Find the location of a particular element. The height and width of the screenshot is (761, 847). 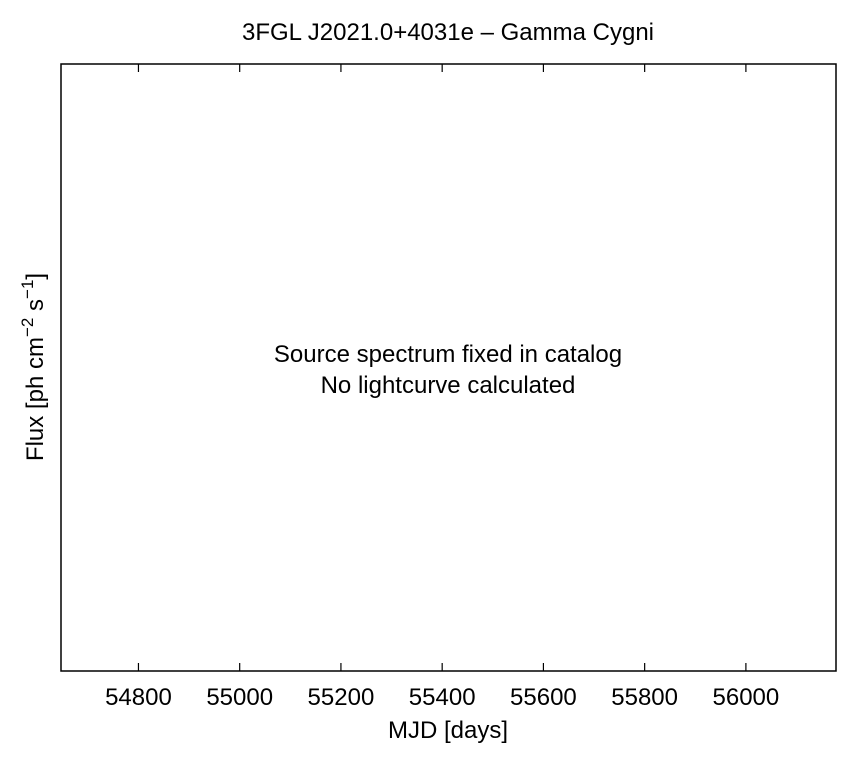

x-tick-label: 55400 is located at coordinates (442, 697).